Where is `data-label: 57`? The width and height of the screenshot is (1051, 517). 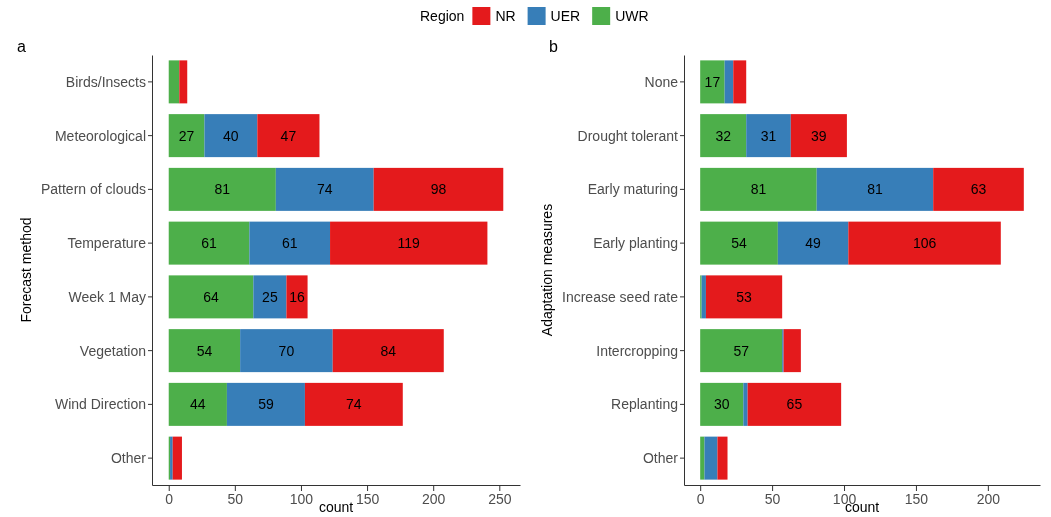
data-label: 57 is located at coordinates (741, 350).